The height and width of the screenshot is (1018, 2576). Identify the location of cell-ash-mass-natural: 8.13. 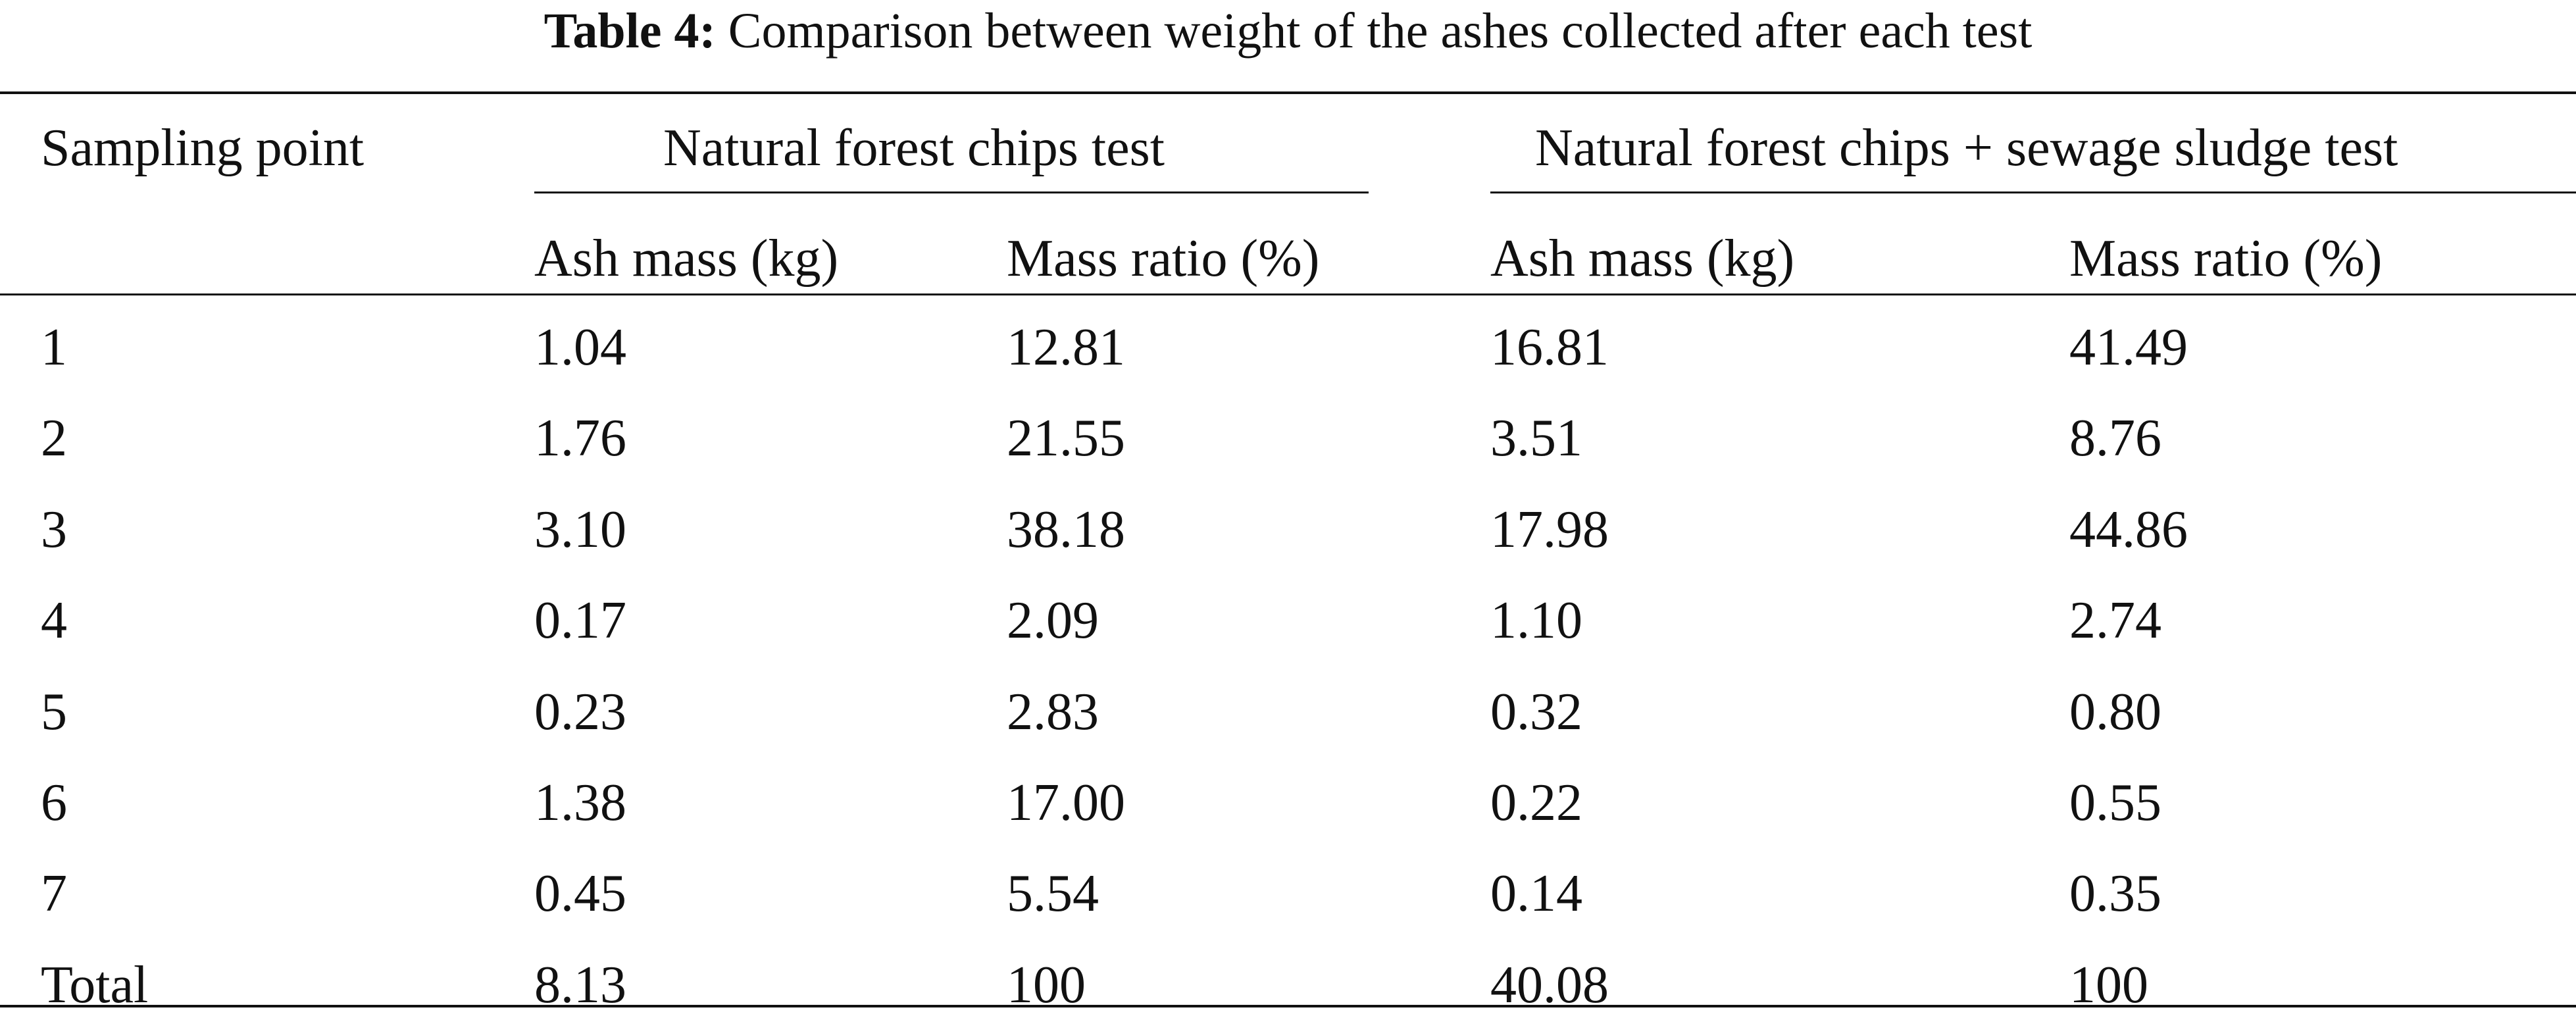
(580, 985).